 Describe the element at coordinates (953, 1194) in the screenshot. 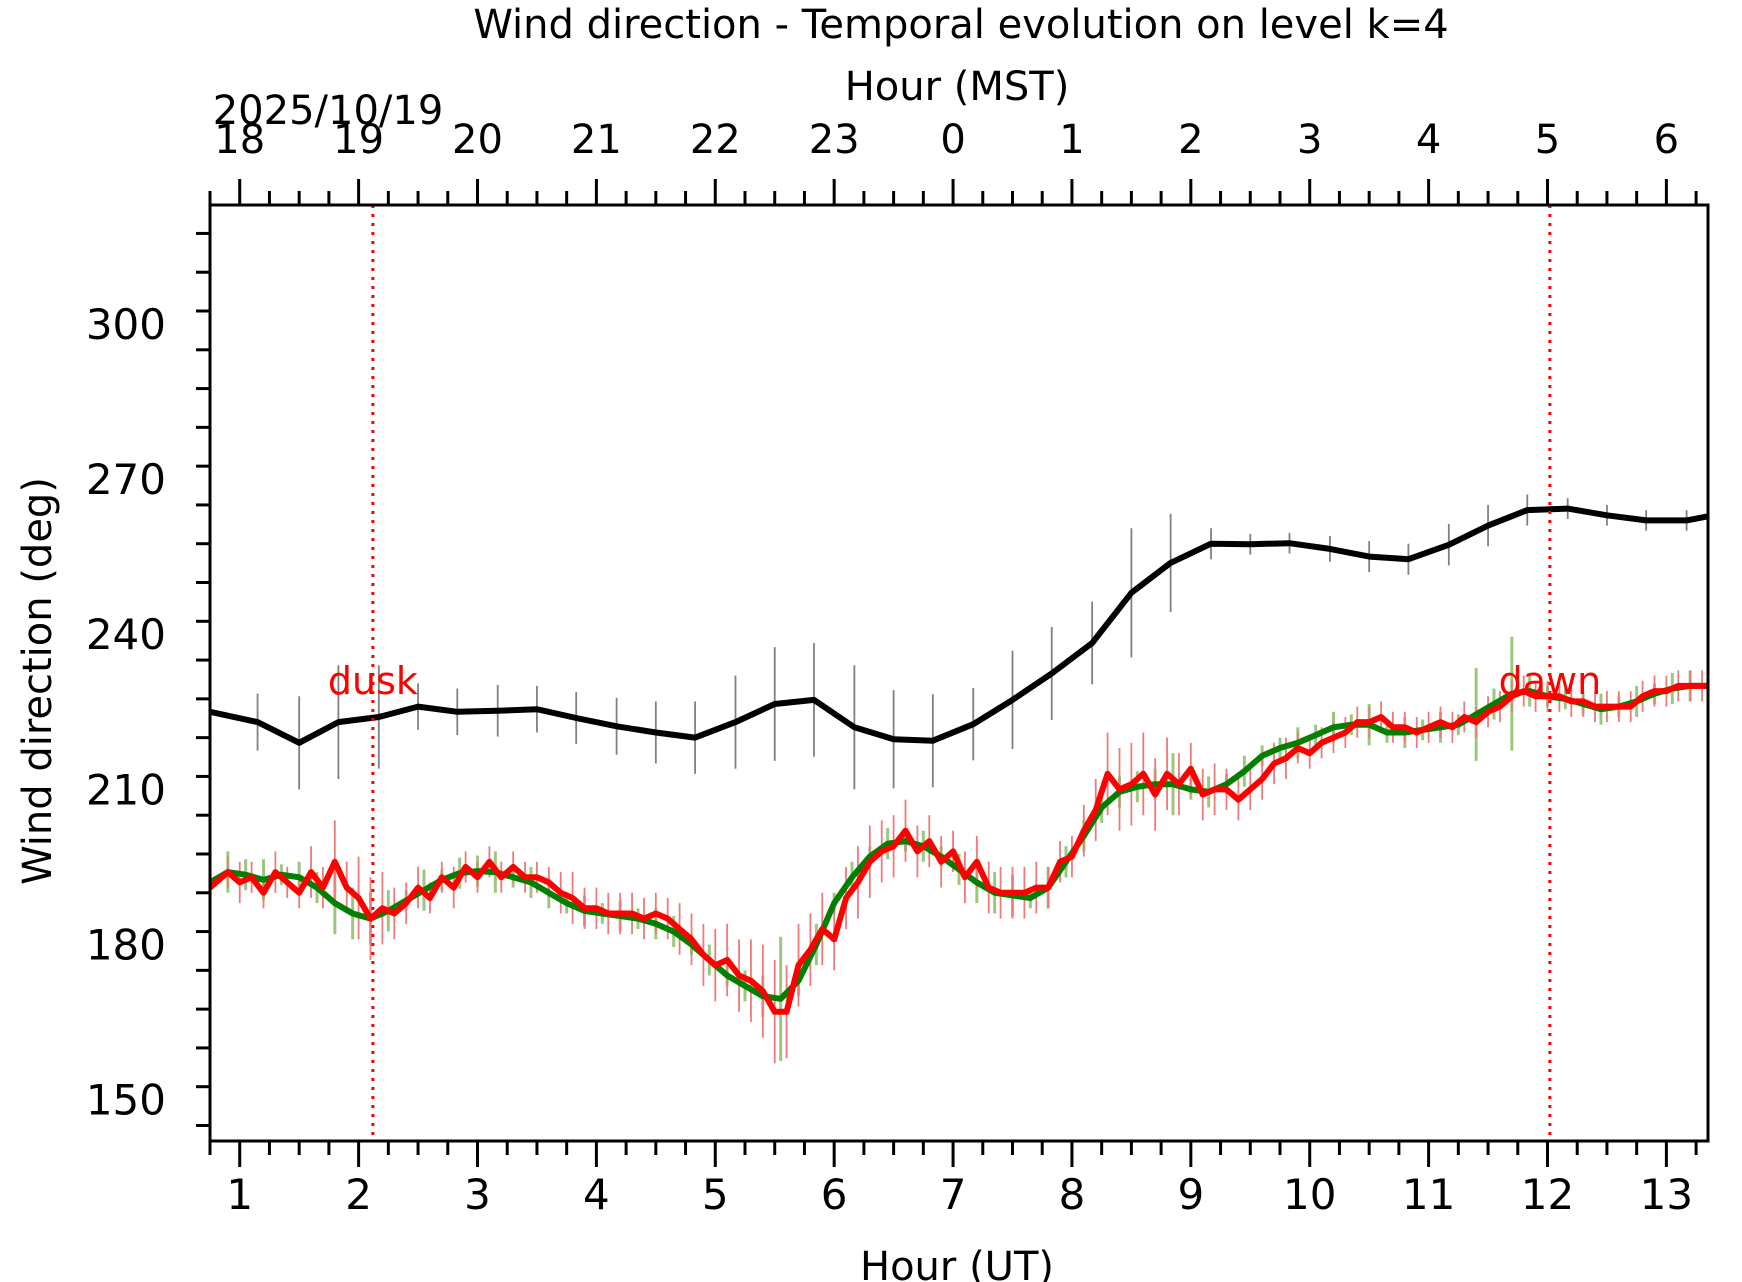

I see `x-tick-label: 7` at that location.